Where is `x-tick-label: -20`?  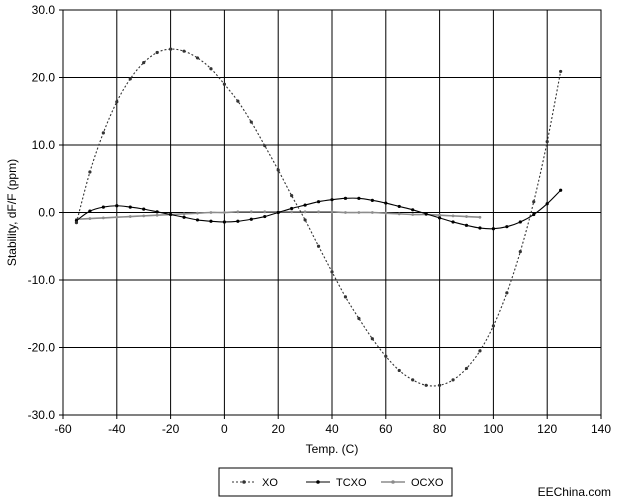 x-tick-label: -20 is located at coordinates (171, 429).